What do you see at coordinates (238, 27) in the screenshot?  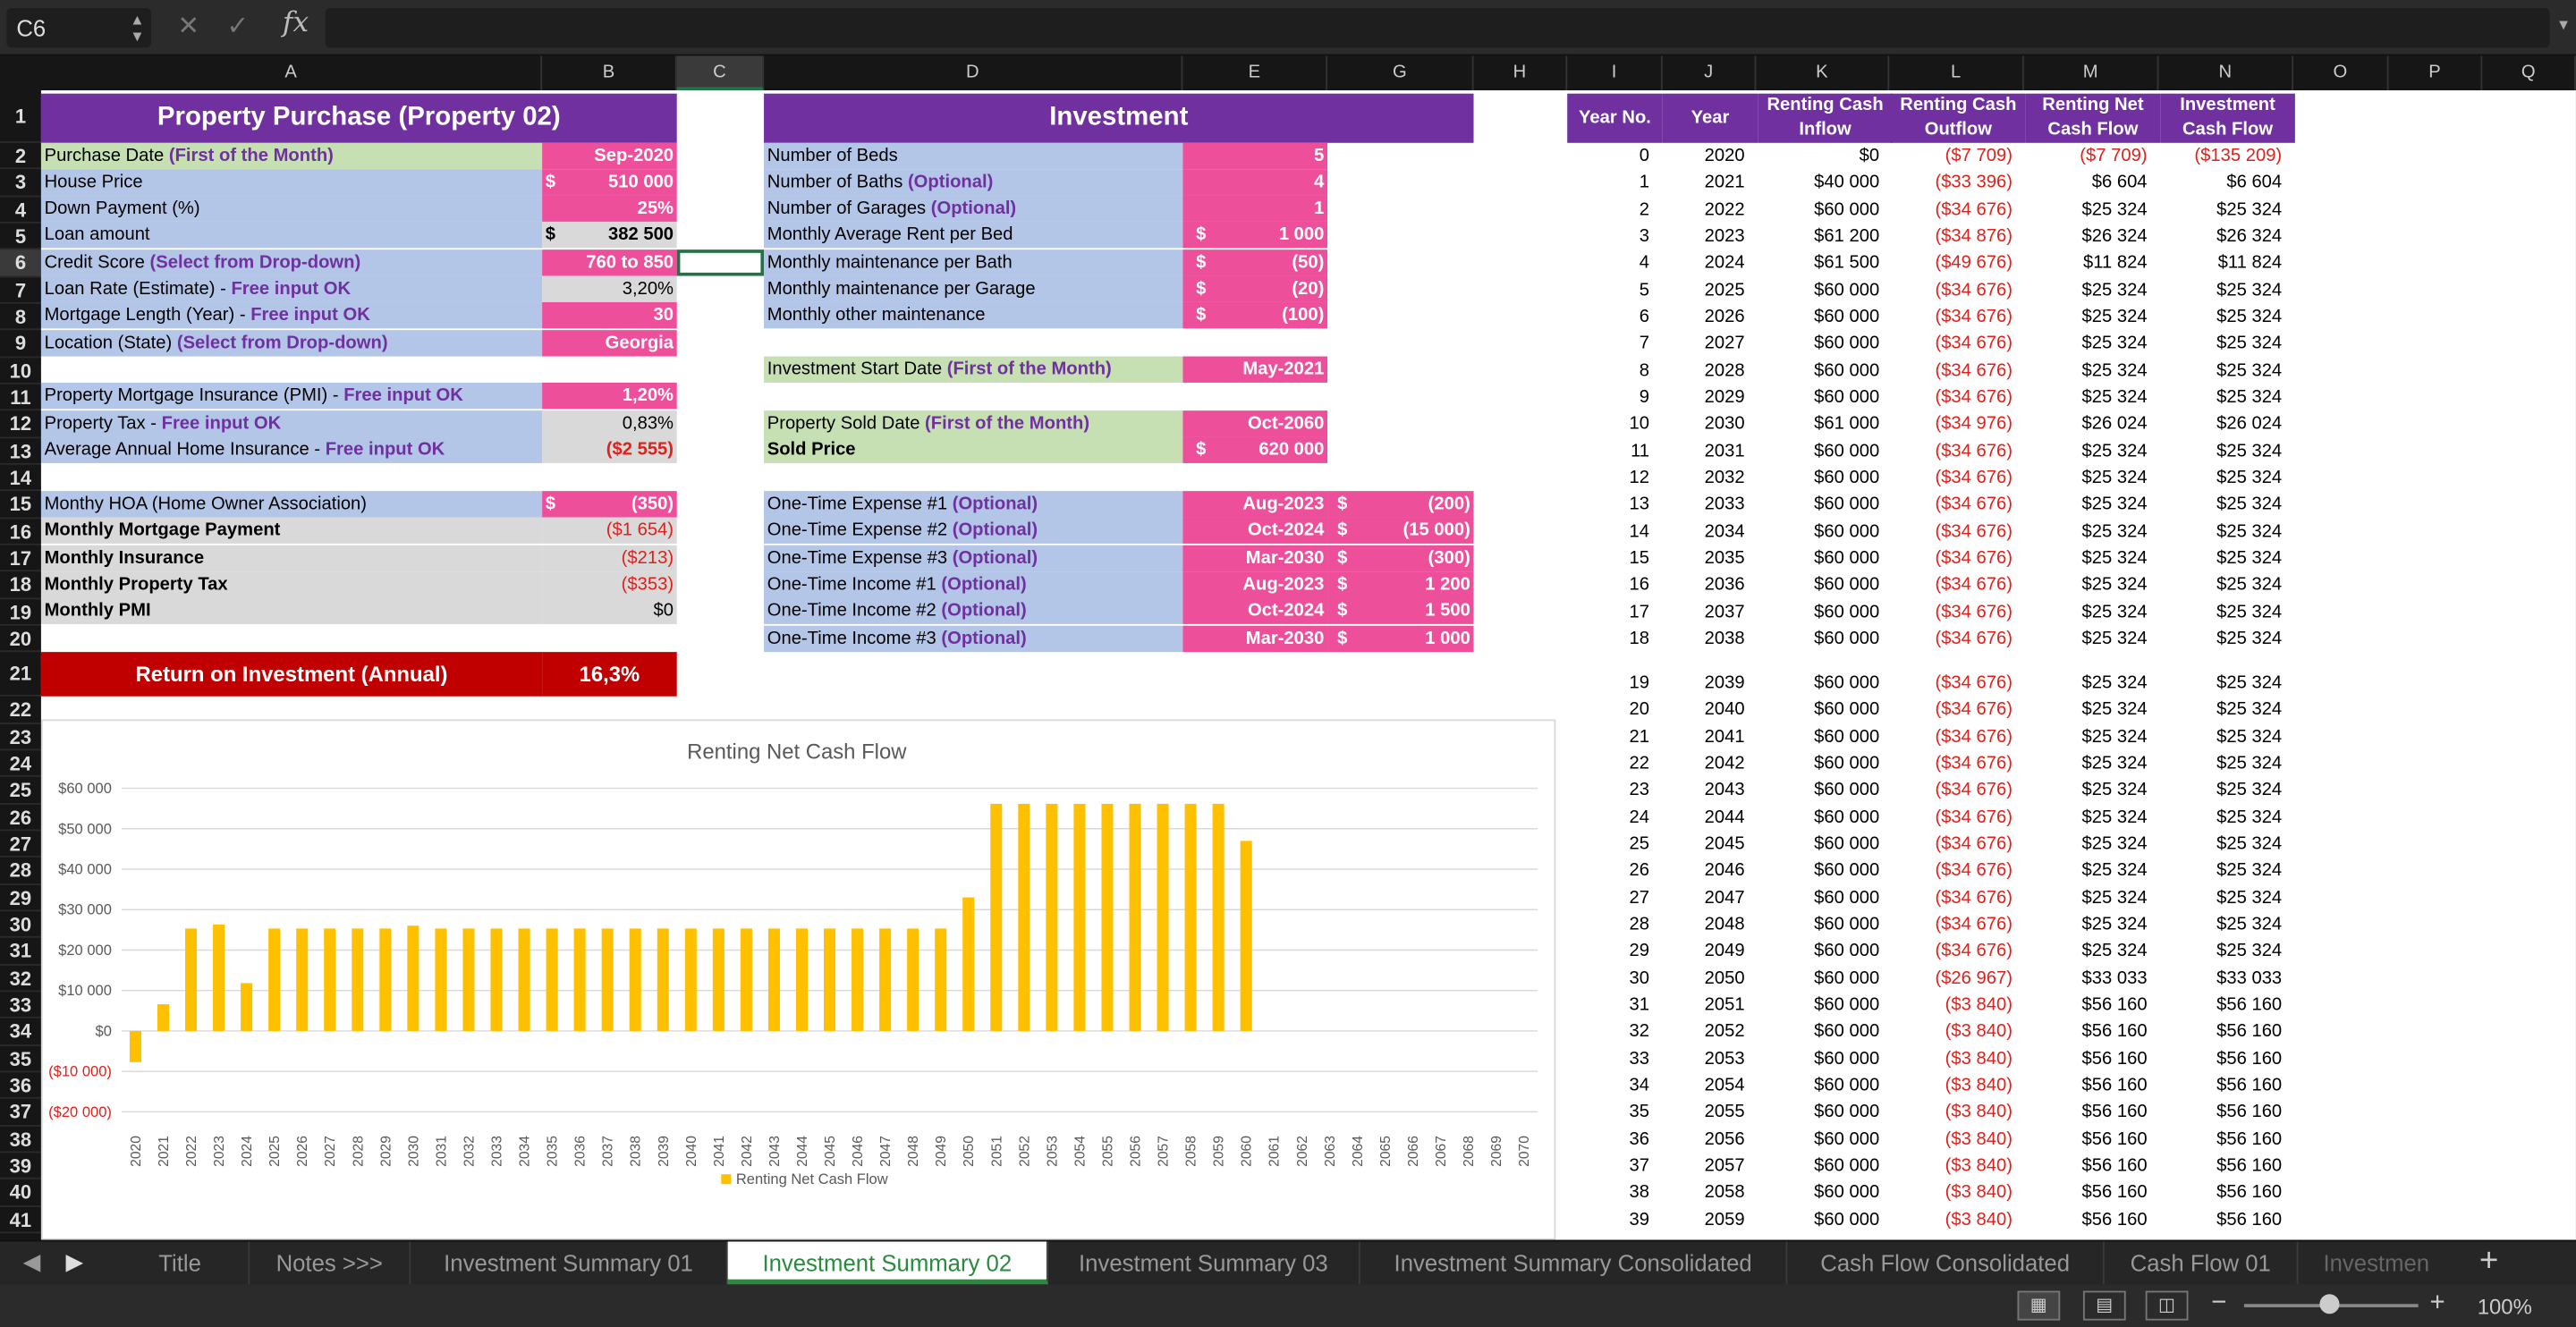 I see `enter-icon: ✓` at bounding box center [238, 27].